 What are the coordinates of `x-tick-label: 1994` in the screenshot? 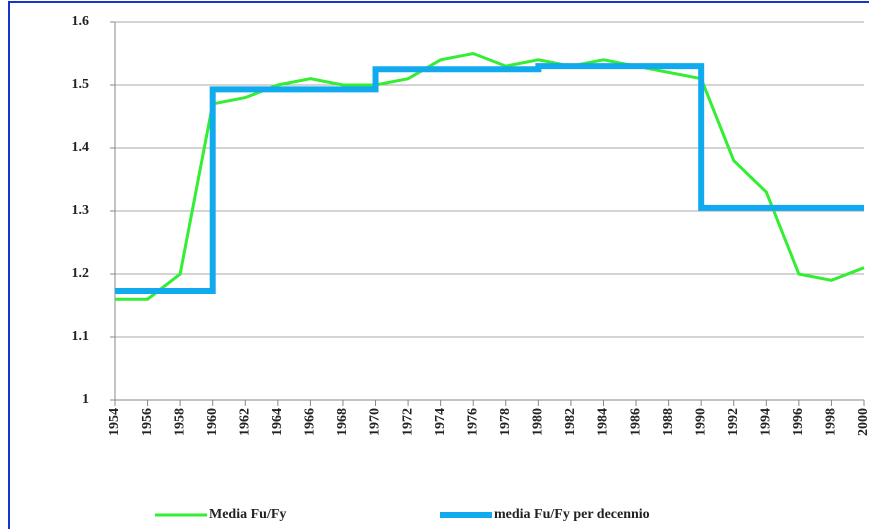 It's located at (766, 422).